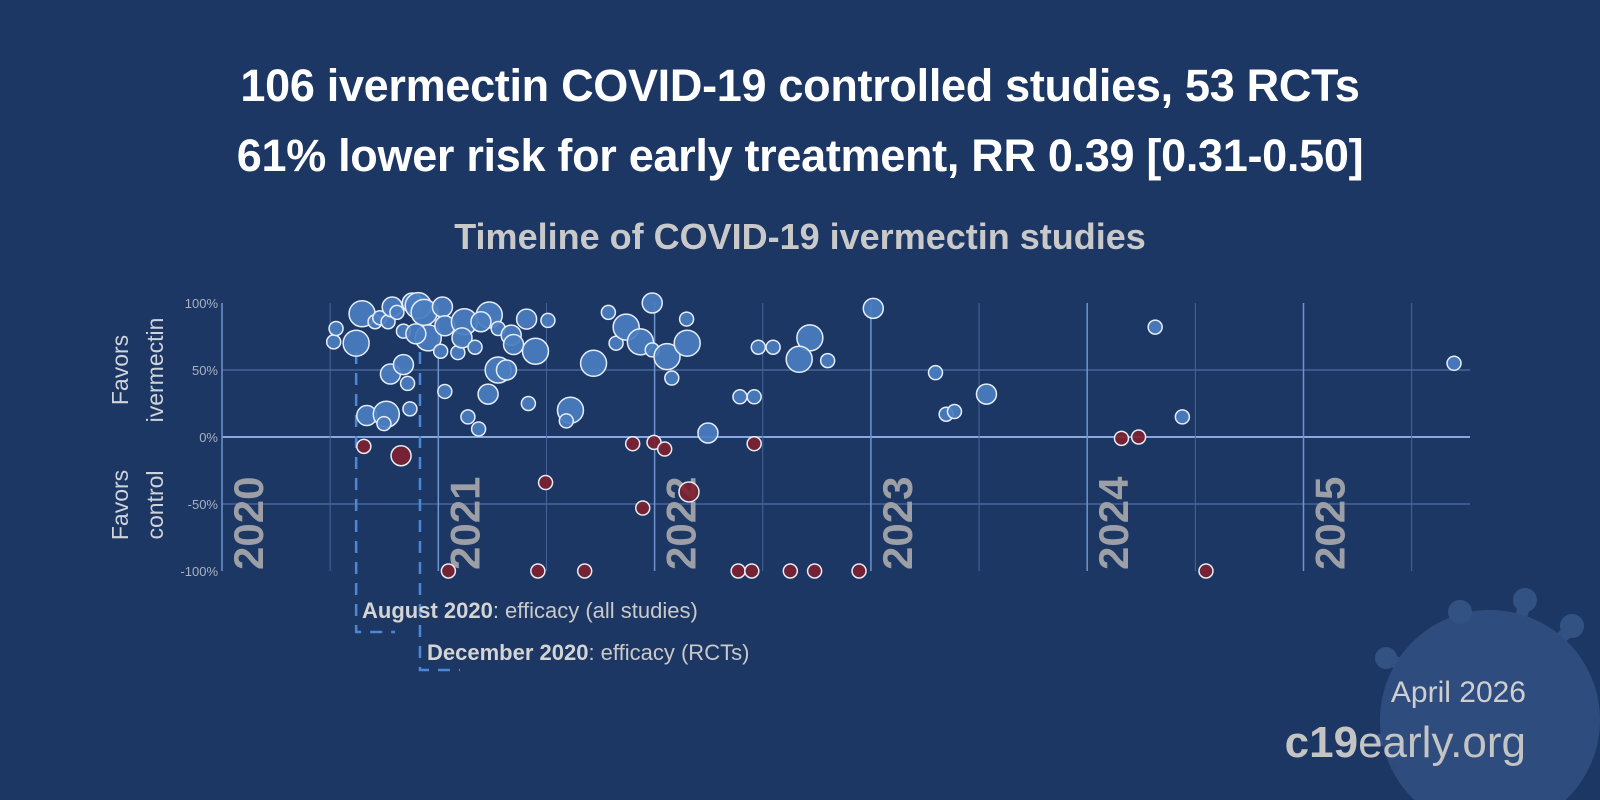 This screenshot has height=800, width=1600. I want to click on brand-bold: c19, so click(1321, 742).